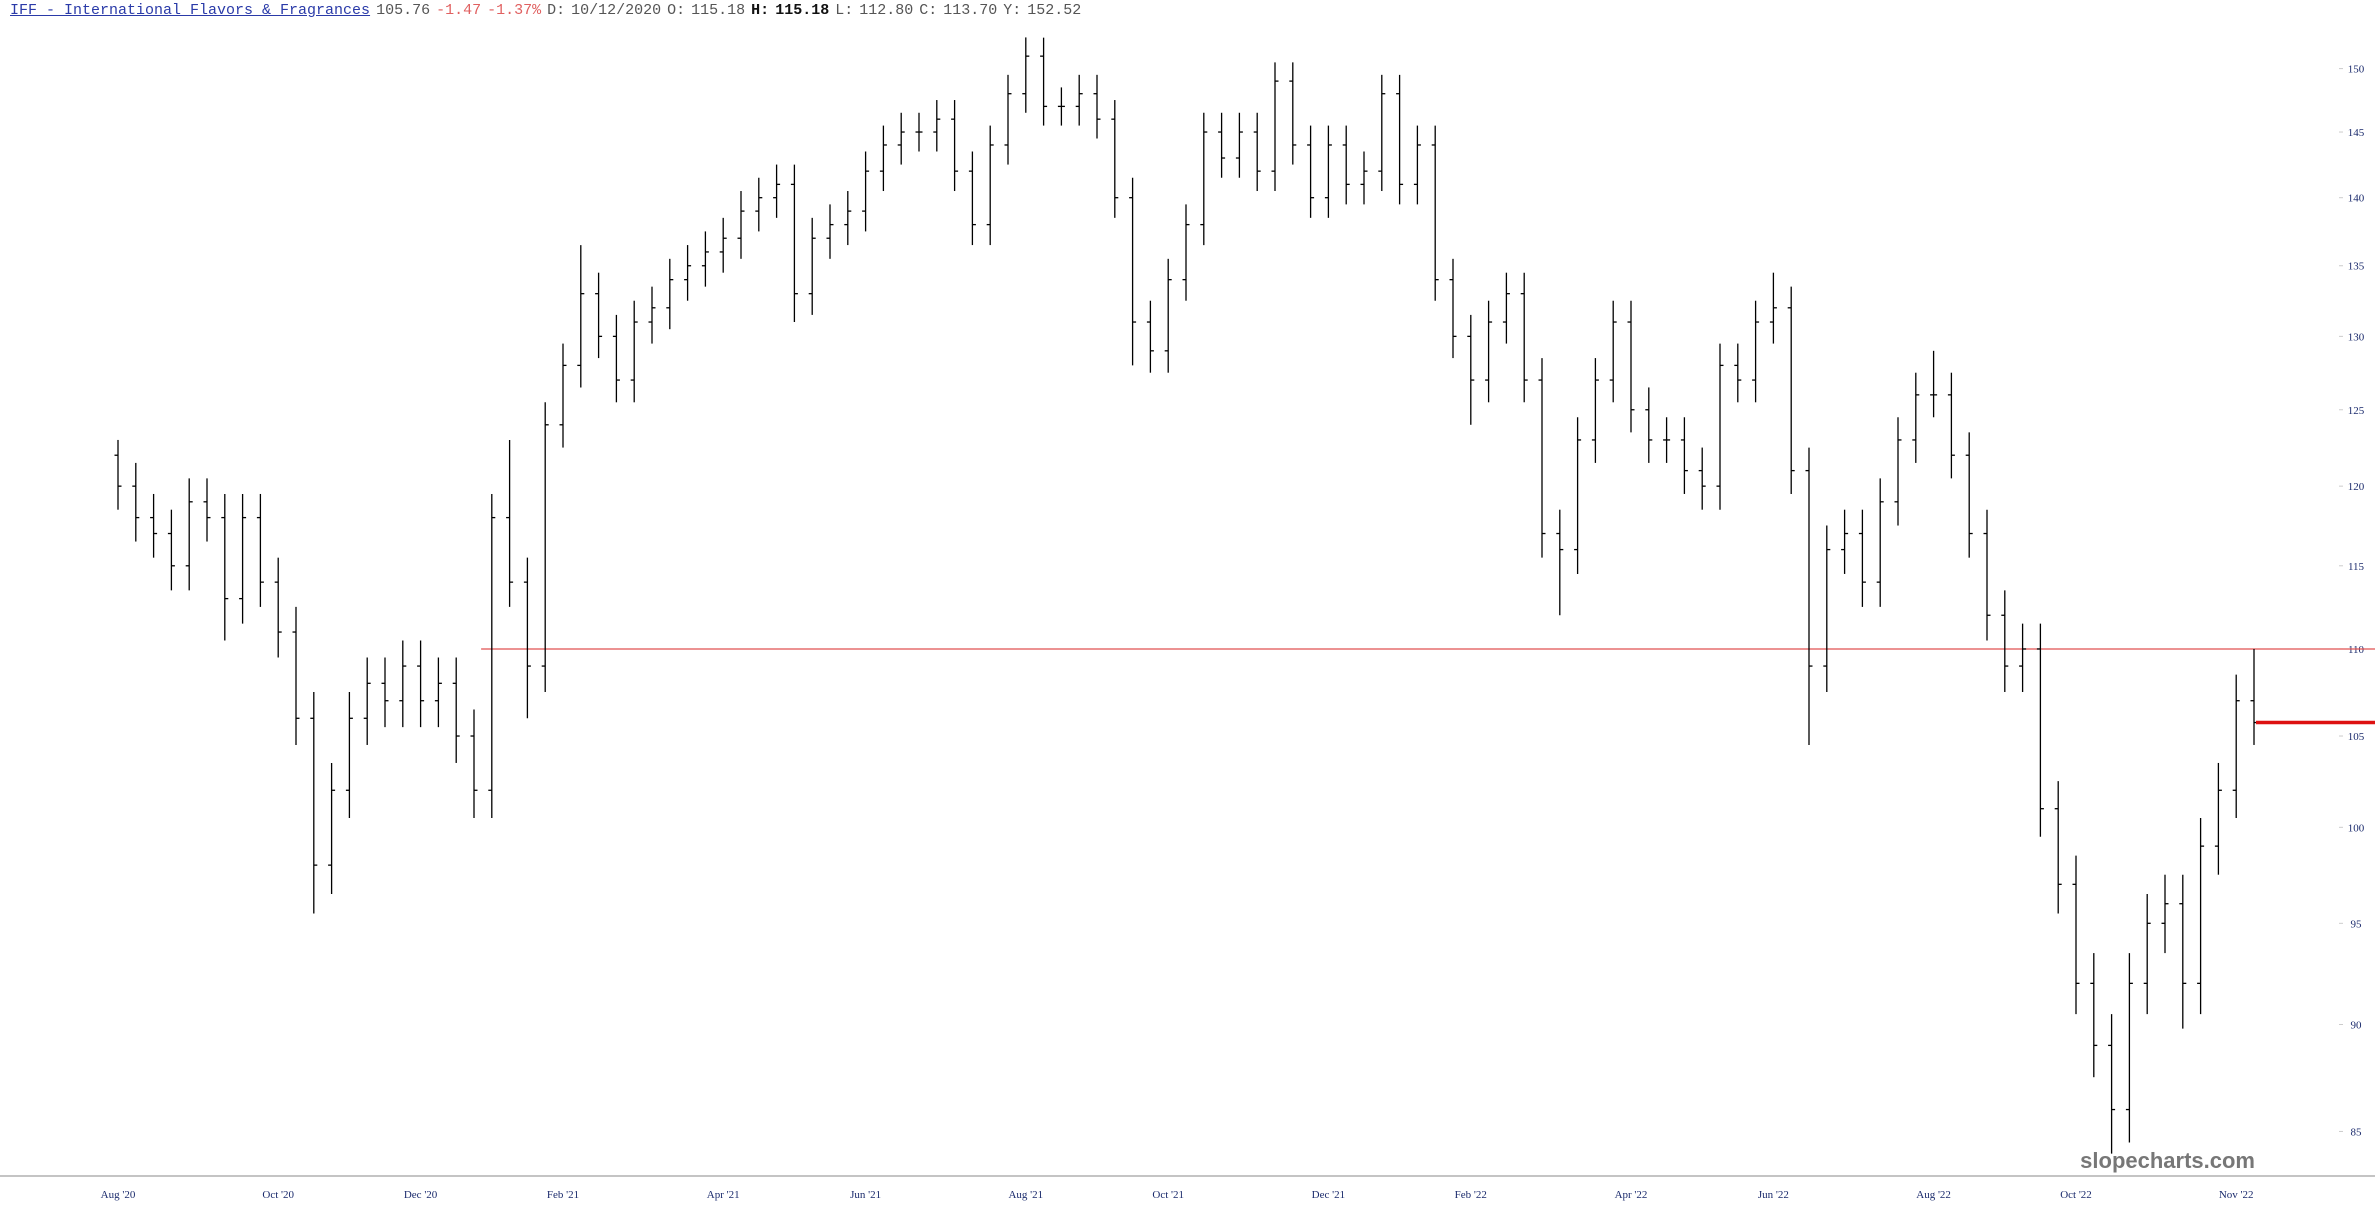  I want to click on watermark: slopecharts.com, so click(2167, 1160).